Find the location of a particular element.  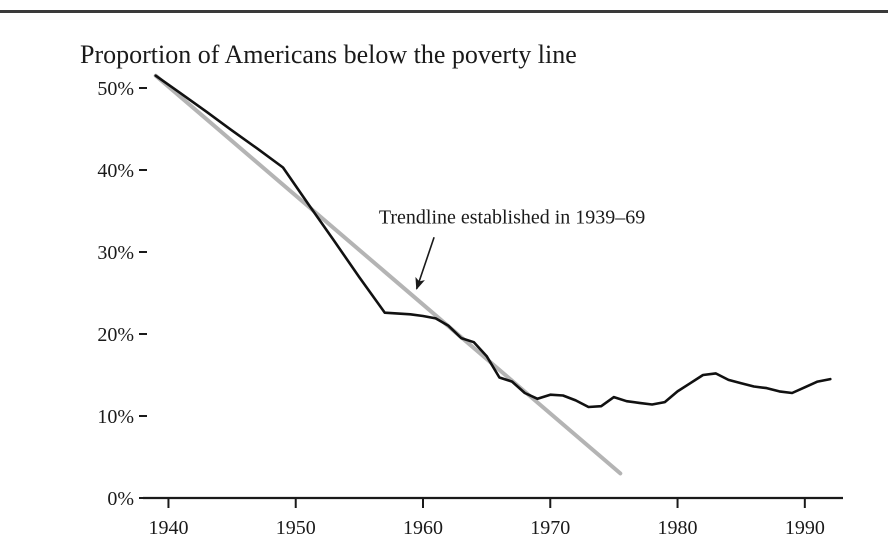

trendline-annotation: Trendline established in 1939–69 is located at coordinates (512, 217).